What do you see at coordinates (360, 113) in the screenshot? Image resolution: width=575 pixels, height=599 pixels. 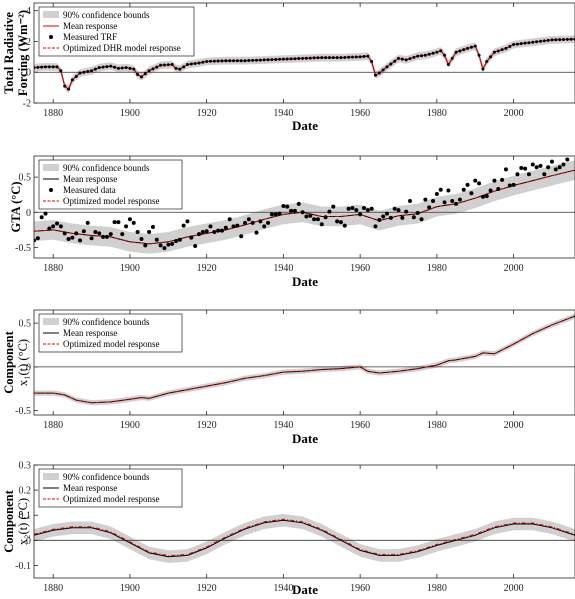 I see `x-tick-label: 1960` at bounding box center [360, 113].